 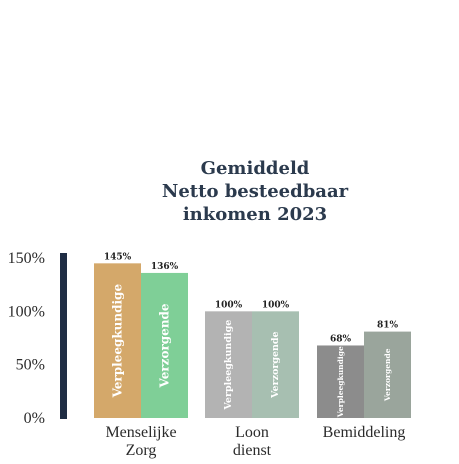 I want to click on category-label: dienst, so click(x=252, y=450).